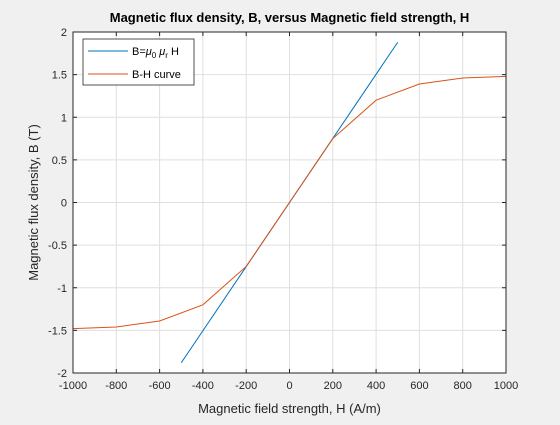 The height and width of the screenshot is (425, 560). I want to click on y-tick-label: 2, so click(64, 33).